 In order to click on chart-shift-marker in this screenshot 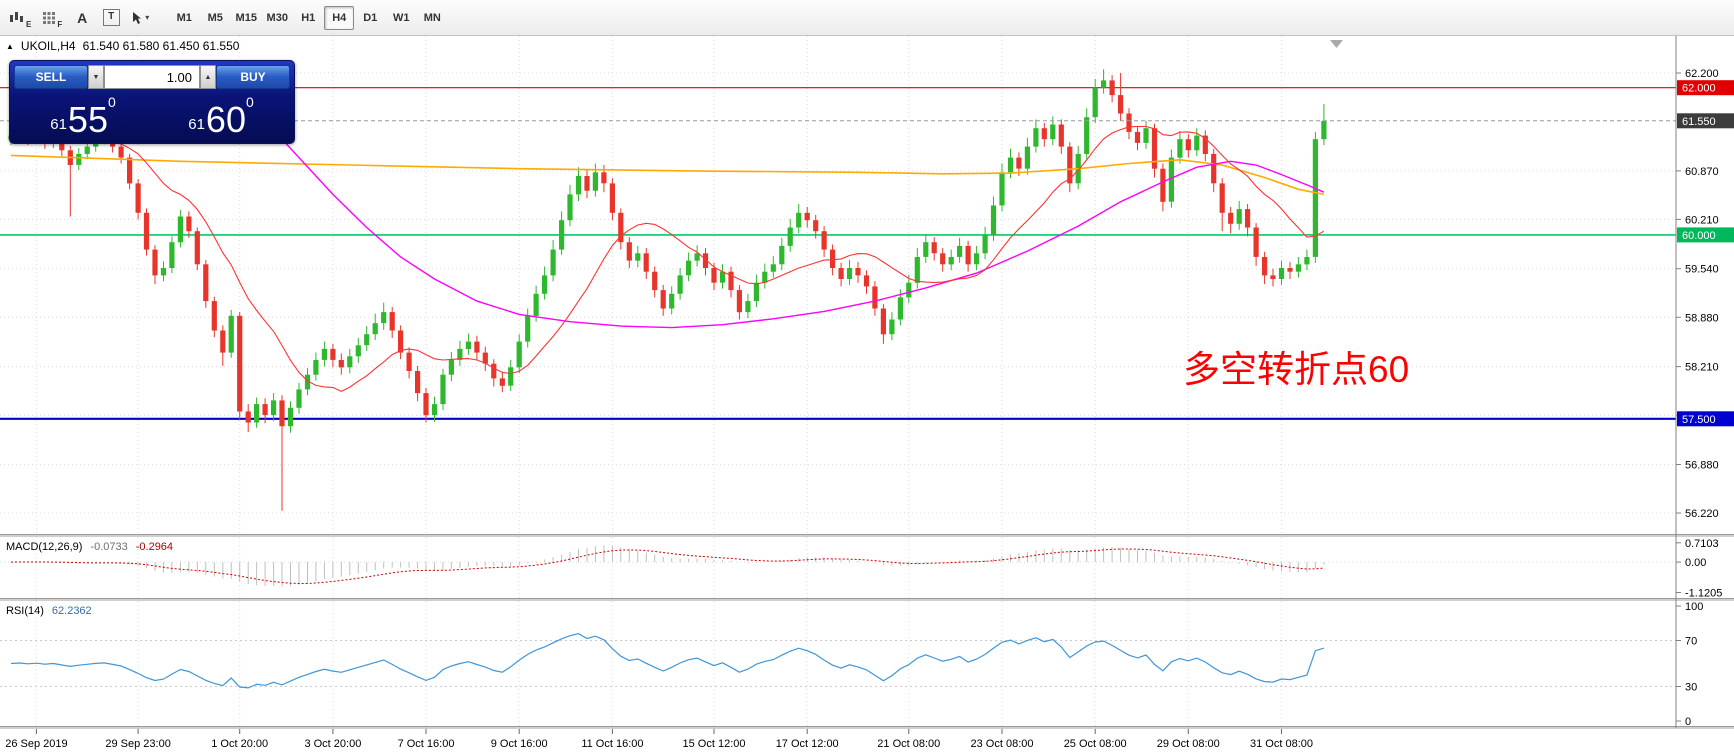, I will do `click(1336, 44)`.